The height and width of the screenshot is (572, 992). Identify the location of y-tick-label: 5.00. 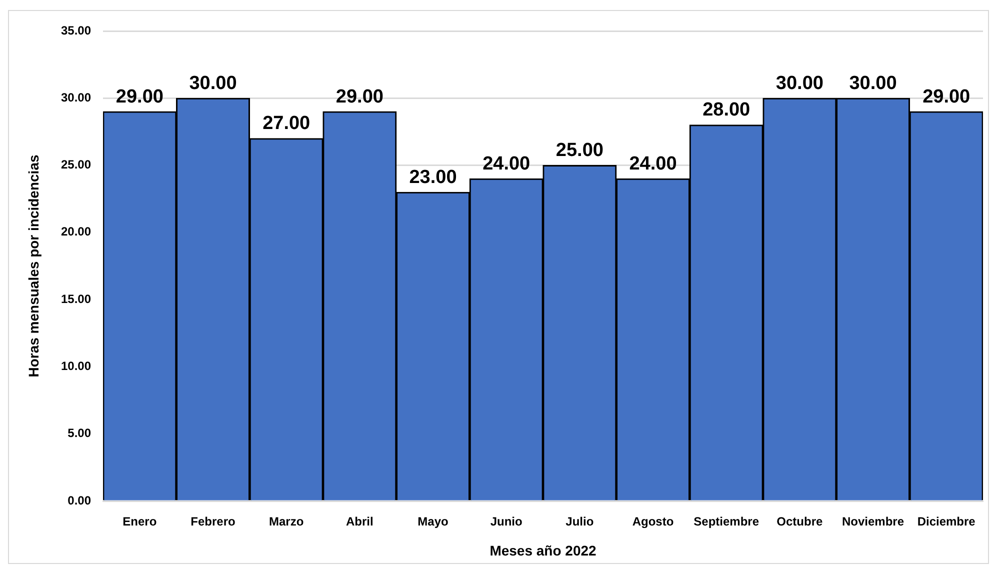
(80, 433).